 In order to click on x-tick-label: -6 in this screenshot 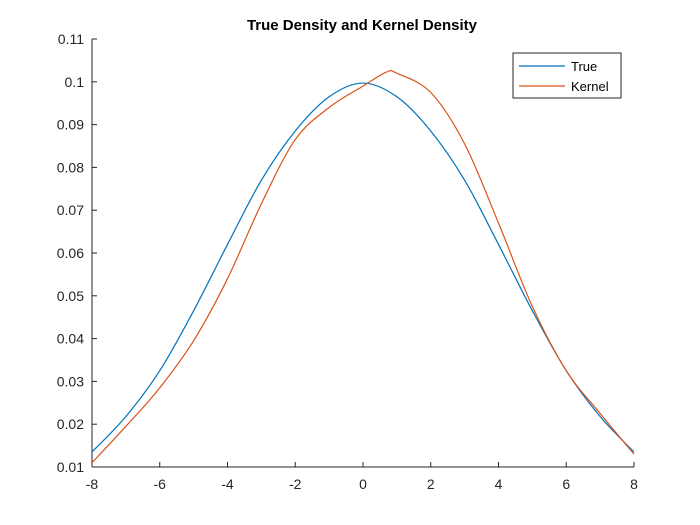, I will do `click(160, 484)`.